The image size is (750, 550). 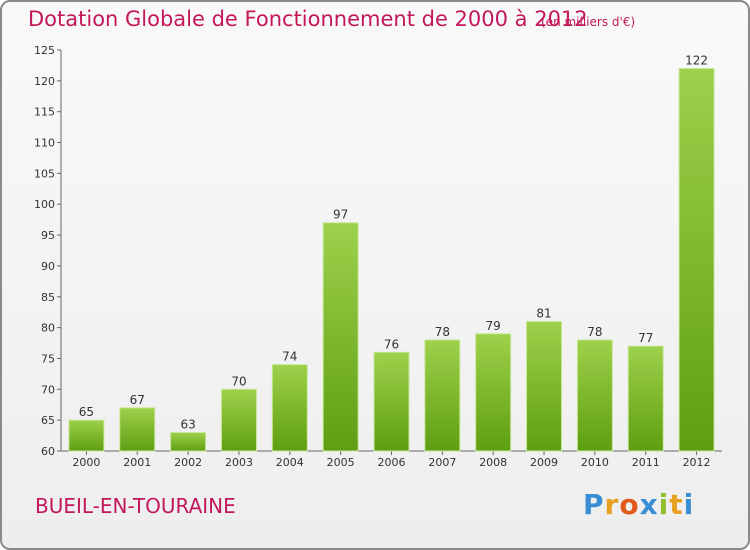 I want to click on y-tick-label: 65, so click(x=48, y=420).